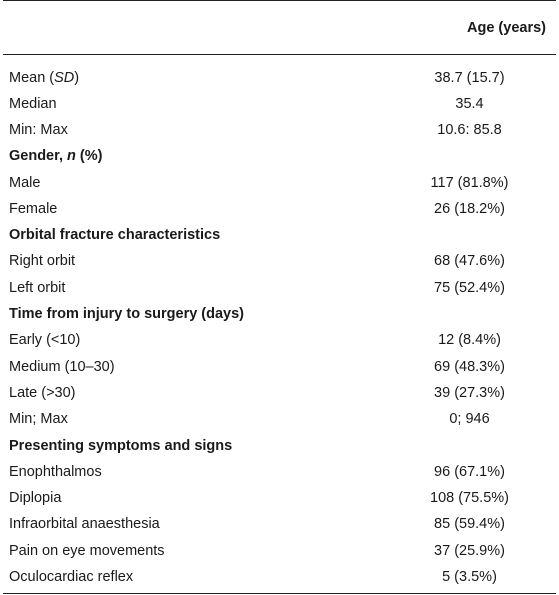 The width and height of the screenshot is (559, 595). Describe the element at coordinates (279, 419) in the screenshot. I see `table-row: Min; Max 0; 946` at that location.